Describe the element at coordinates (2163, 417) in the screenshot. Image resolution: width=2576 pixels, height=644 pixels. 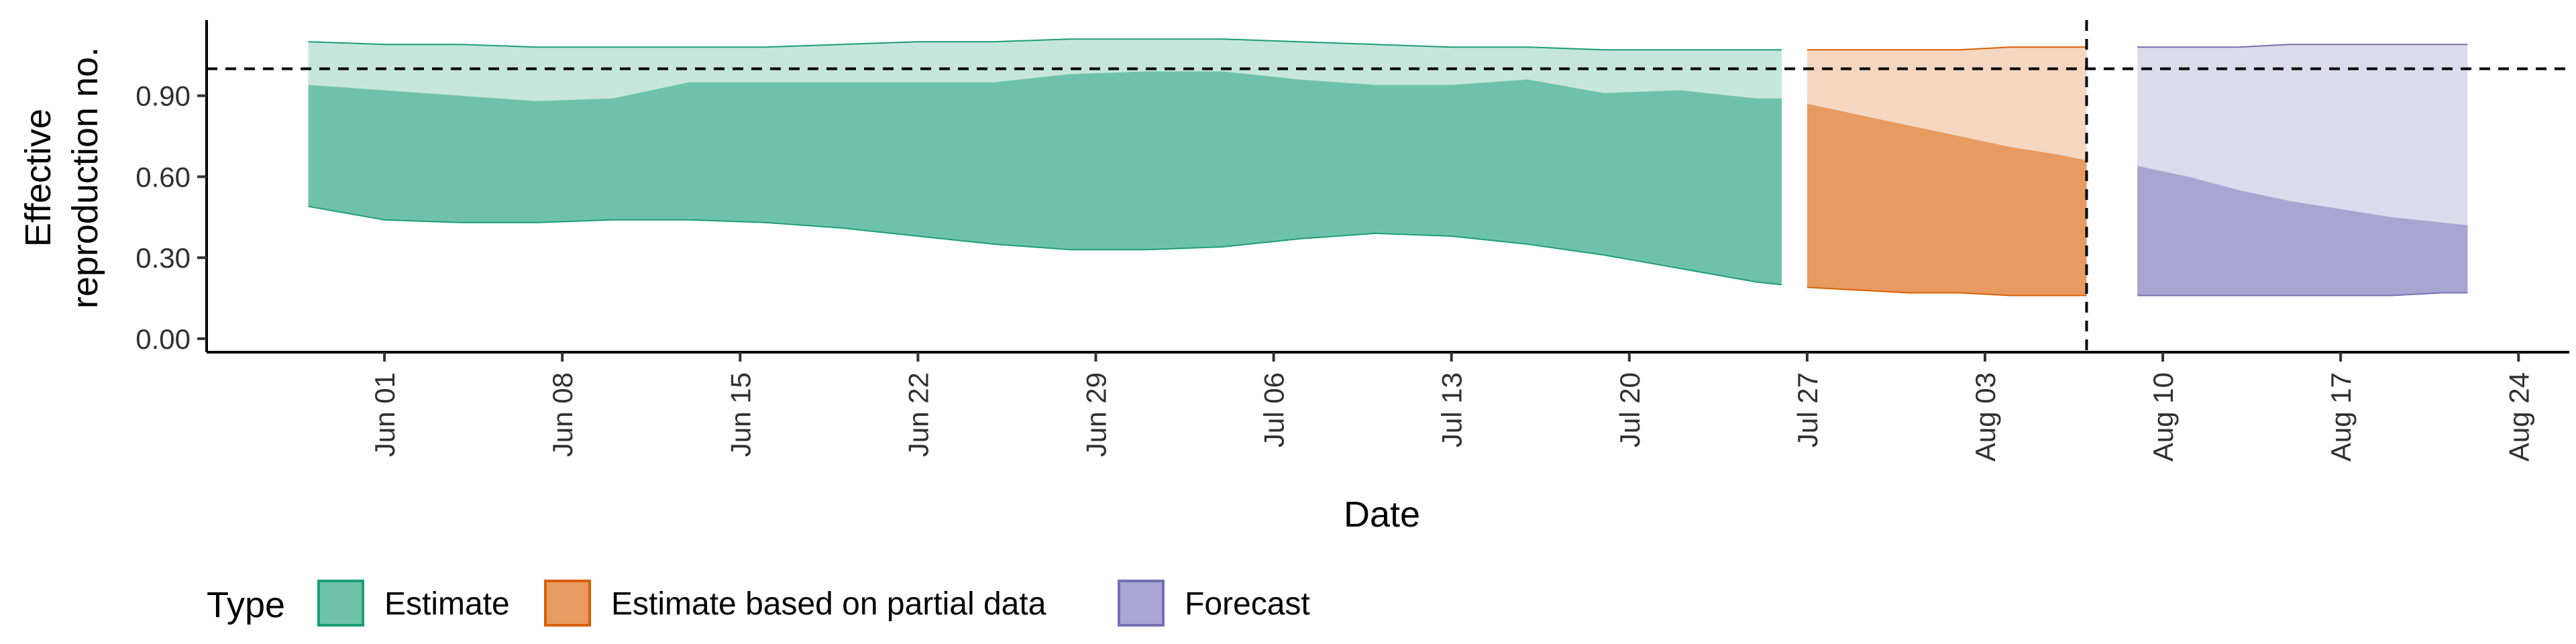
I see `x-tick-label: Aug 10` at that location.